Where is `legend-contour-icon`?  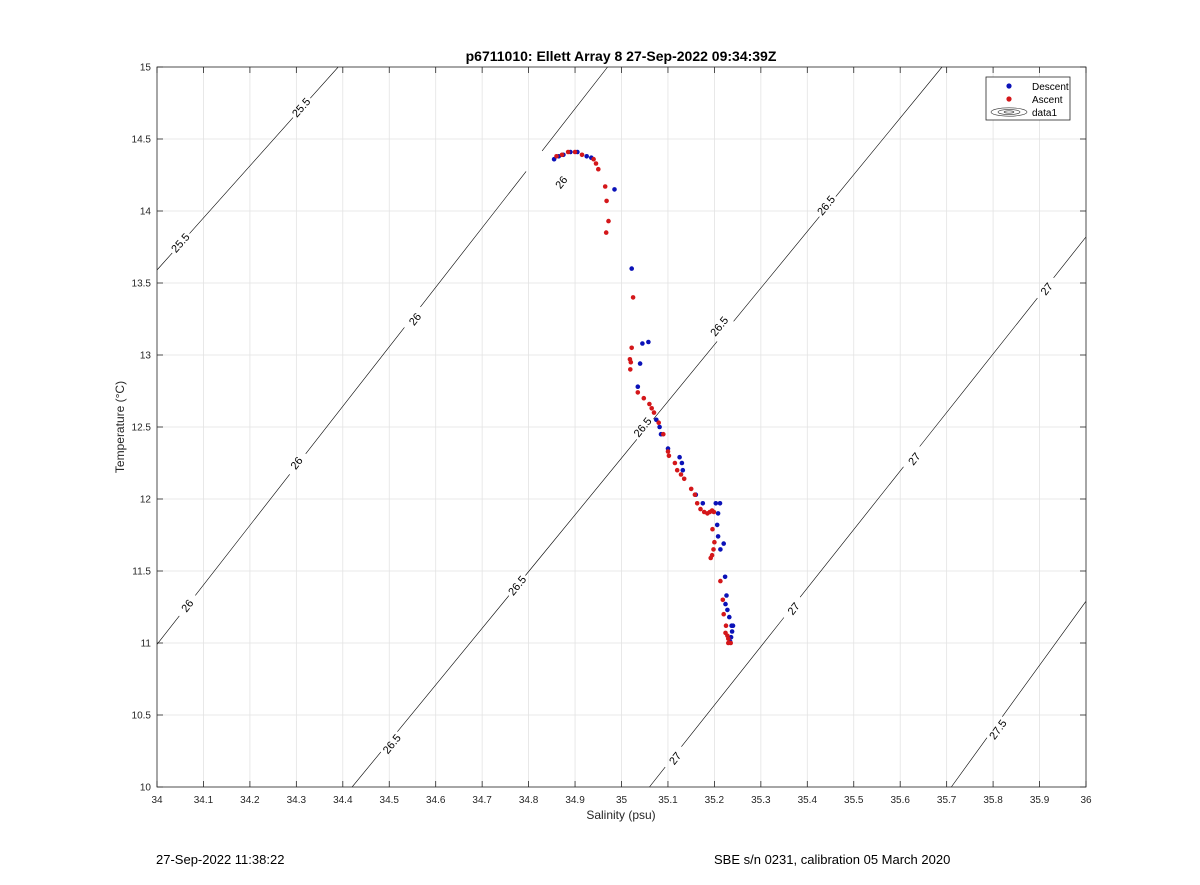 legend-contour-icon is located at coordinates (1009, 112).